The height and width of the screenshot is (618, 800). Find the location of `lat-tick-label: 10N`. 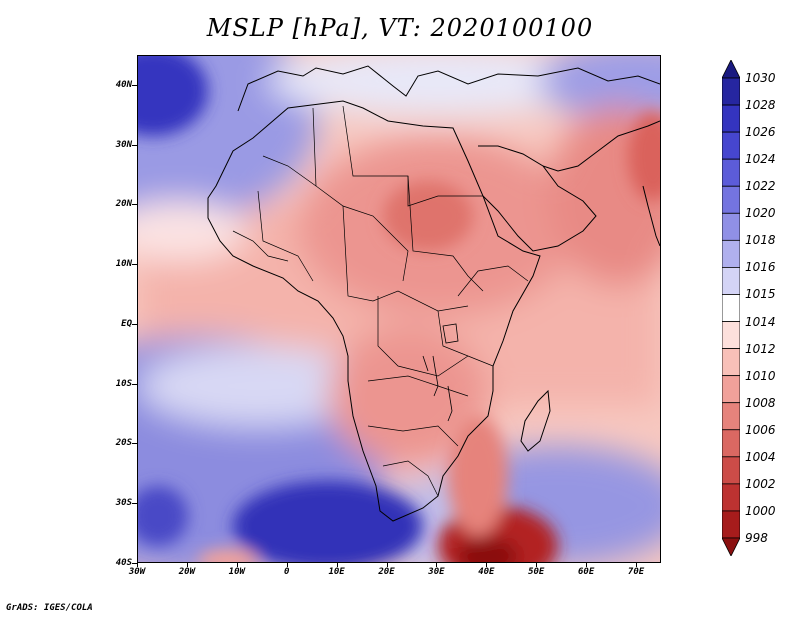

lat-tick-label: 10N is located at coordinates (123, 264).